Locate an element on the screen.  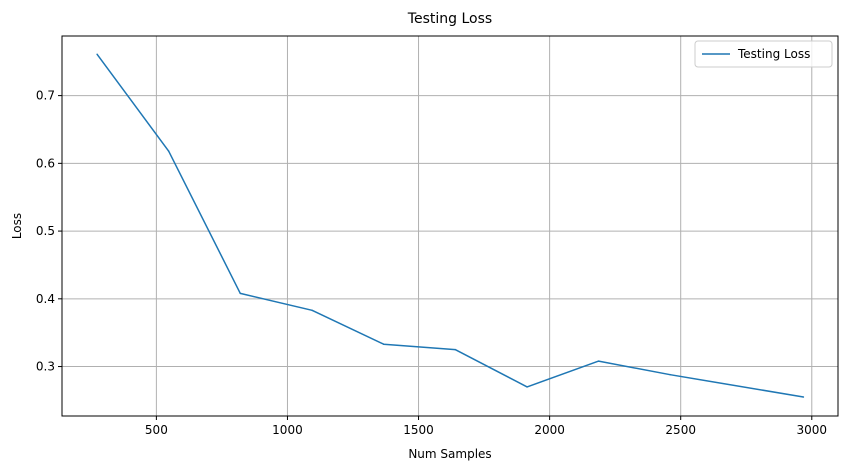
x-axis-ticks: 500 1000 1500 2000 2500 3000 is located at coordinates (486, 426).